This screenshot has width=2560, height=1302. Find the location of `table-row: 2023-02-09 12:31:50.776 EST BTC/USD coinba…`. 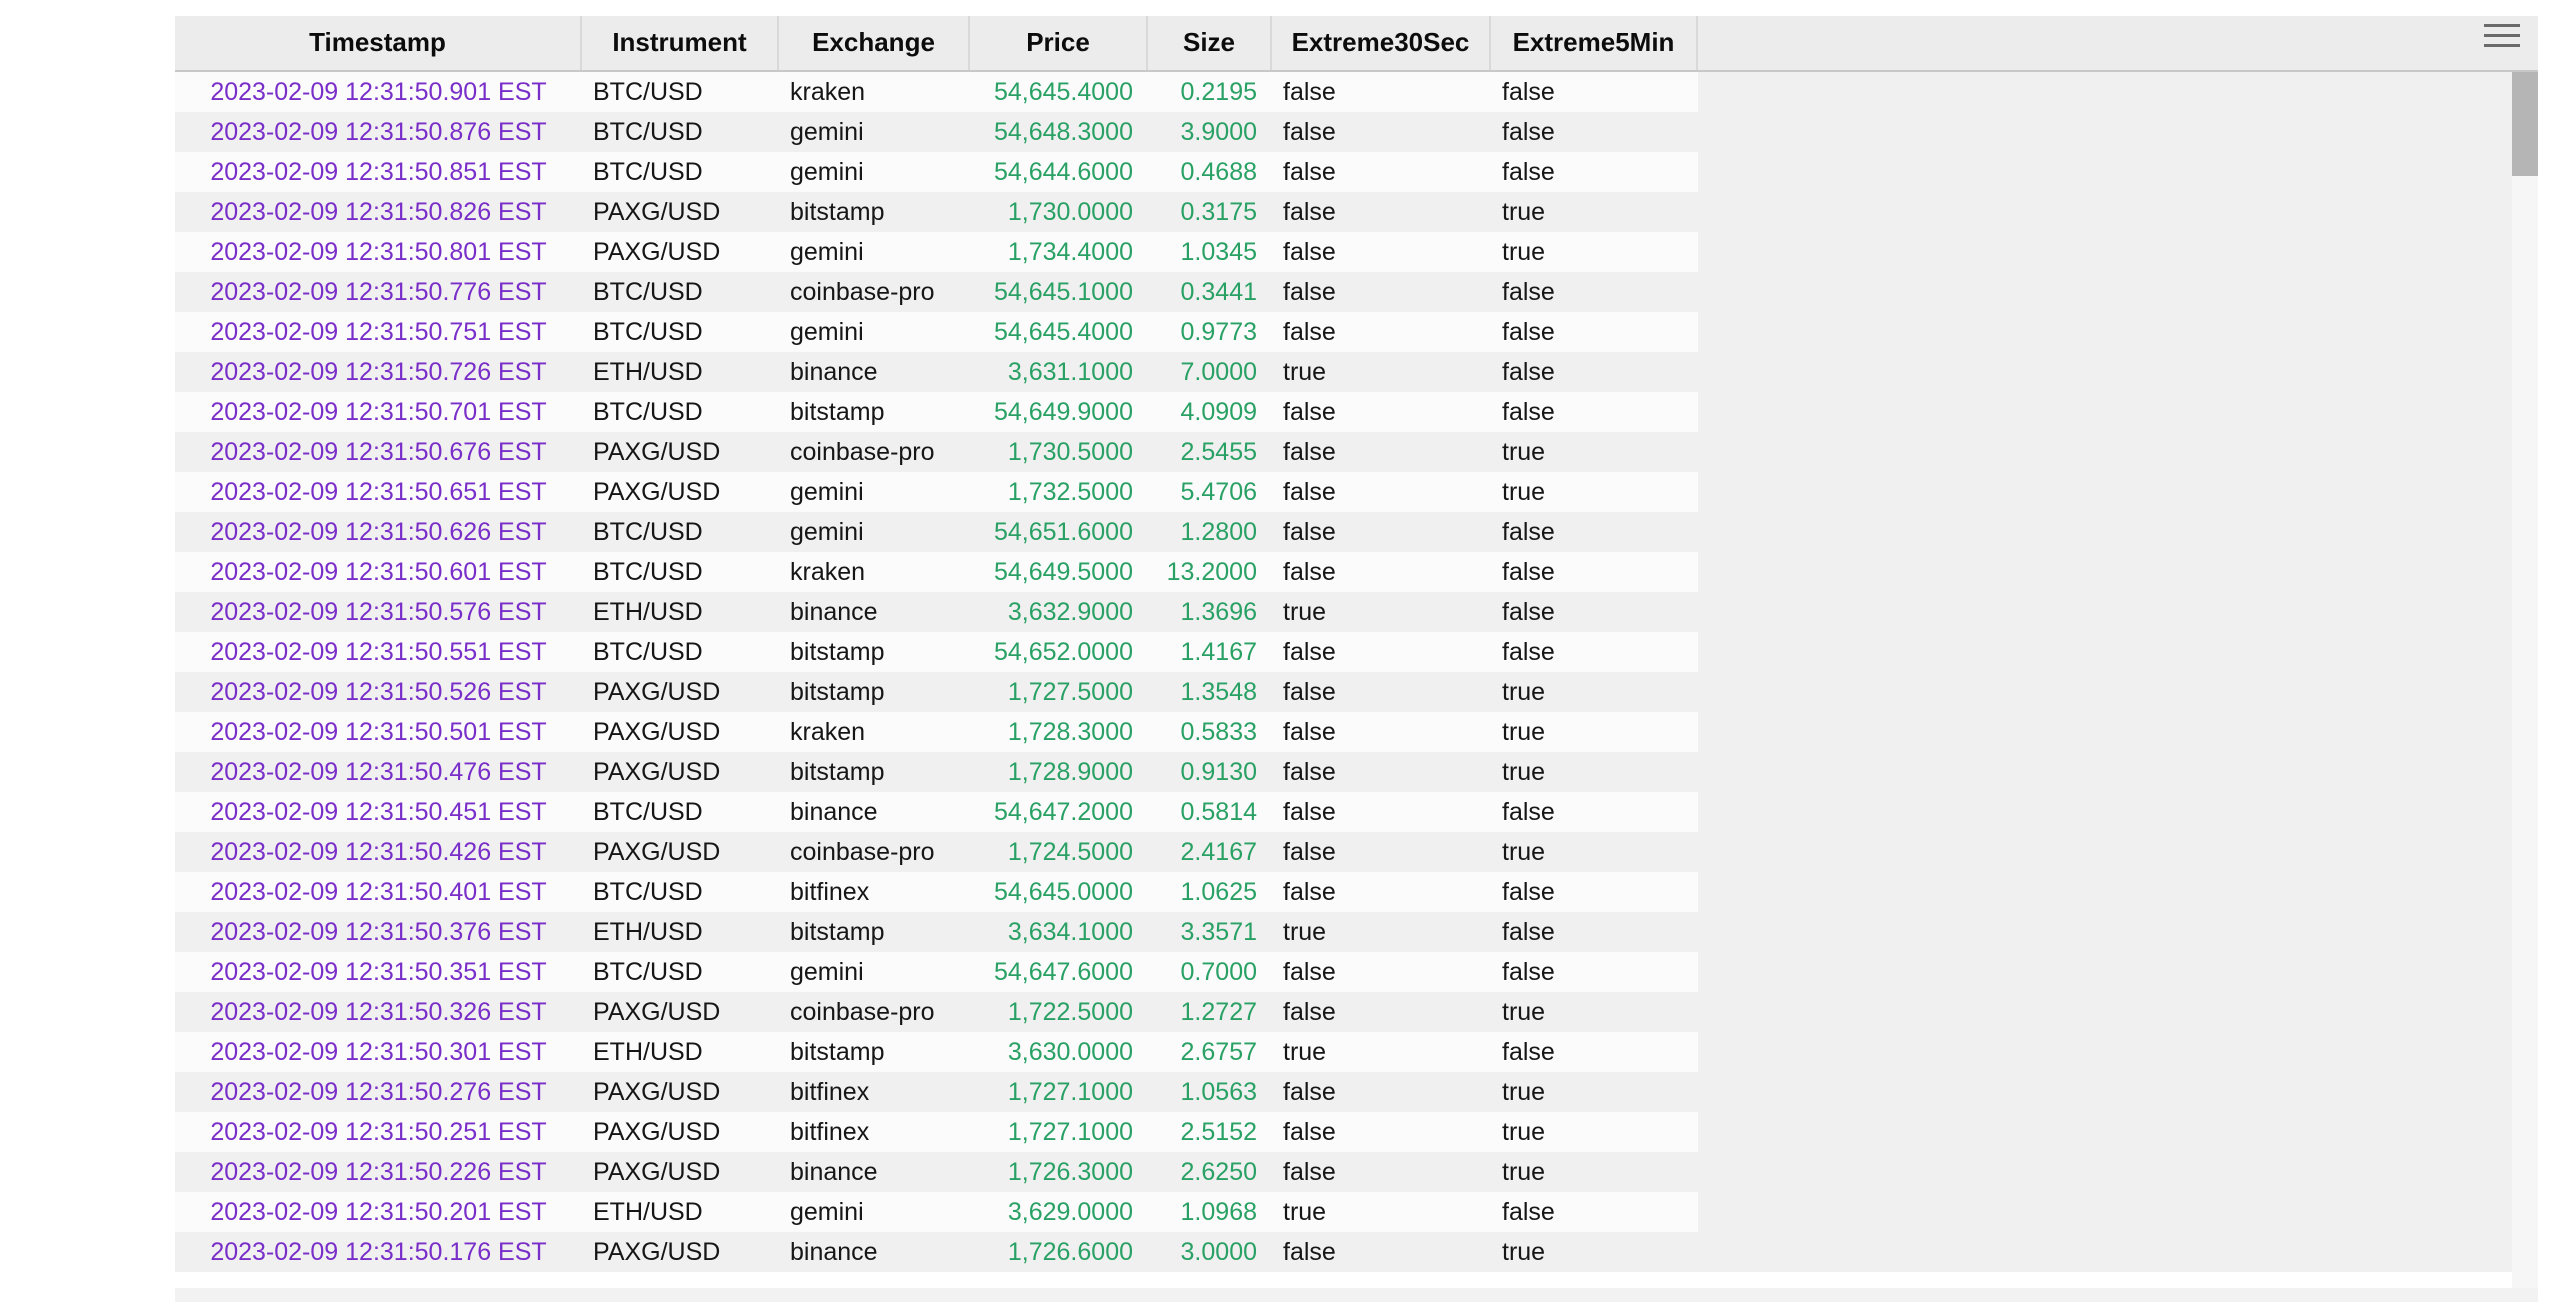

table-row: 2023-02-09 12:31:50.776 EST BTC/USD coinba… is located at coordinates (936, 292).